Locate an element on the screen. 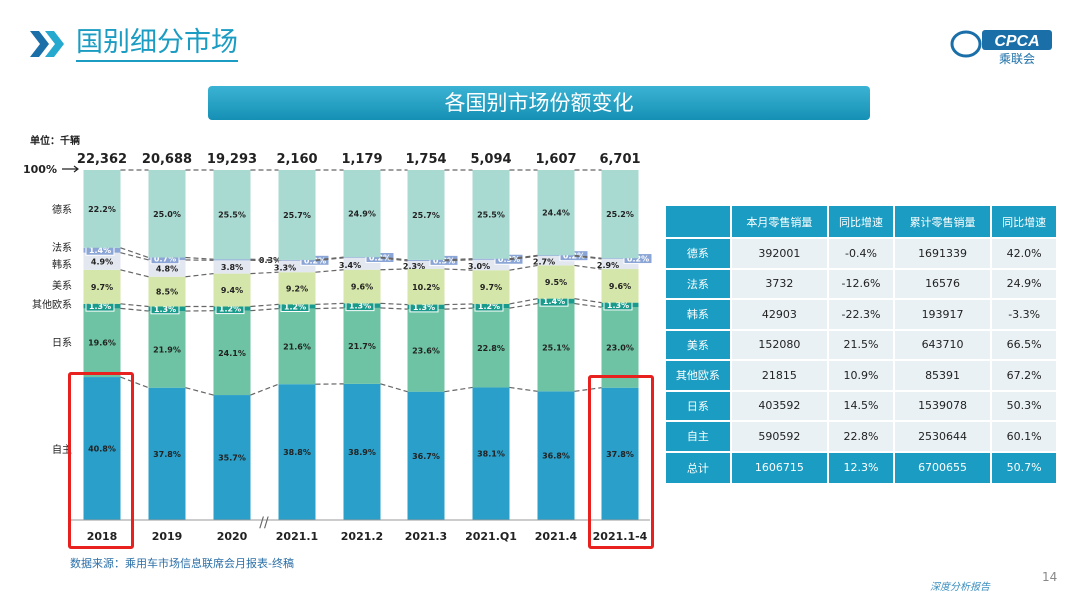 The height and width of the screenshot is (593, 1080). data-label: 3.3% is located at coordinates (285, 267).